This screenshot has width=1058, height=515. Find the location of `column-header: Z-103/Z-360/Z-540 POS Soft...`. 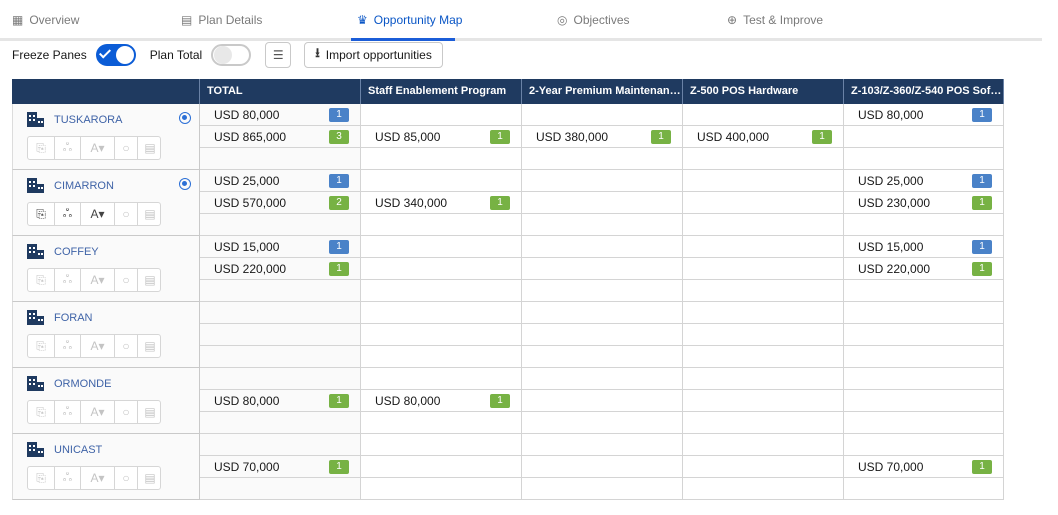

column-header: Z-103/Z-360/Z-540 POS Soft... is located at coordinates (924, 91).